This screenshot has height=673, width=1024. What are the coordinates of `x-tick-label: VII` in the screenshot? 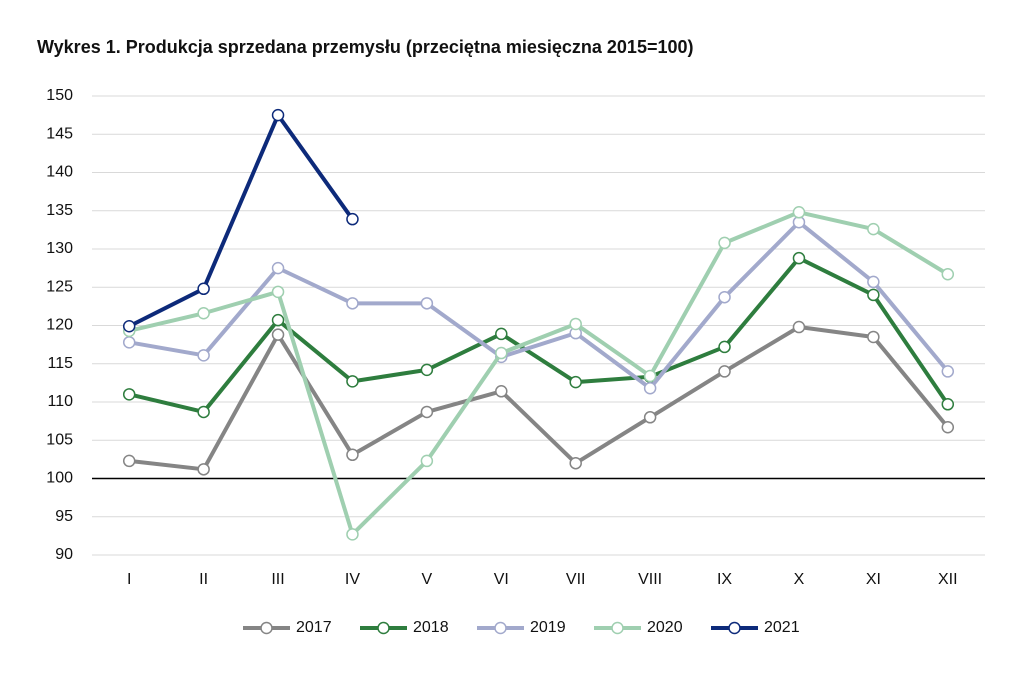 It's located at (576, 579).